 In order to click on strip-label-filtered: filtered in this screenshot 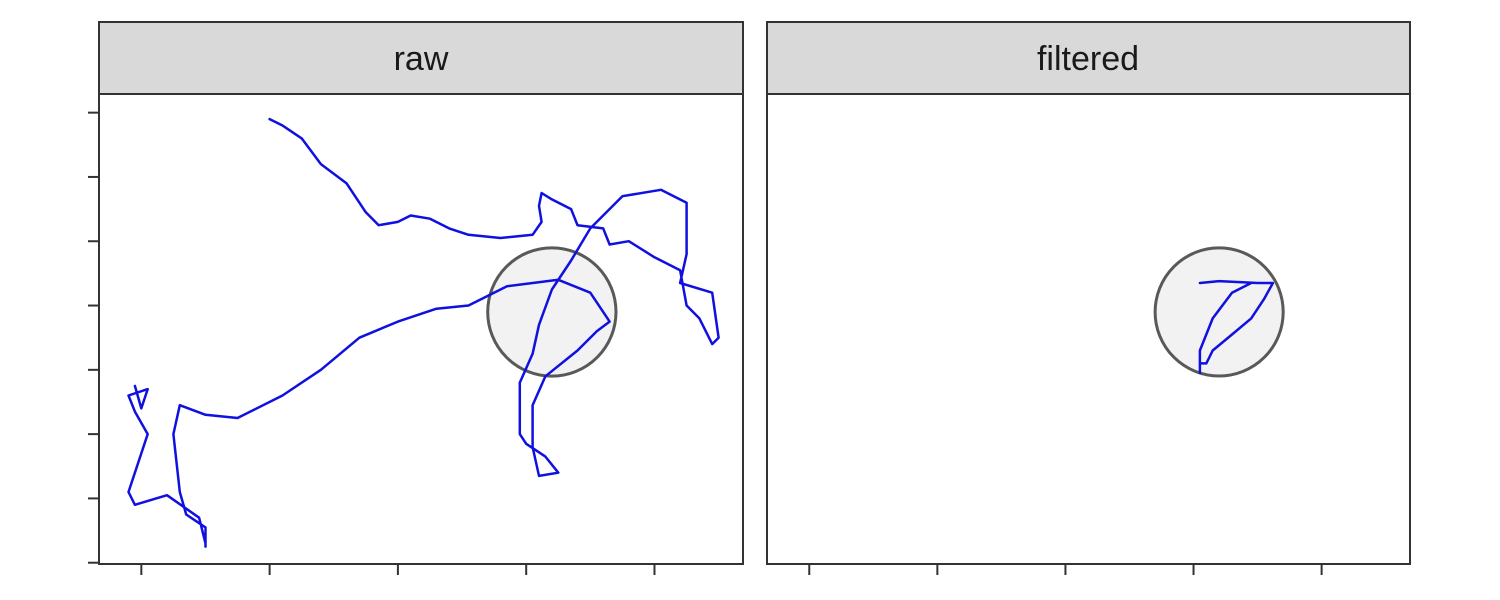, I will do `click(1088, 59)`.